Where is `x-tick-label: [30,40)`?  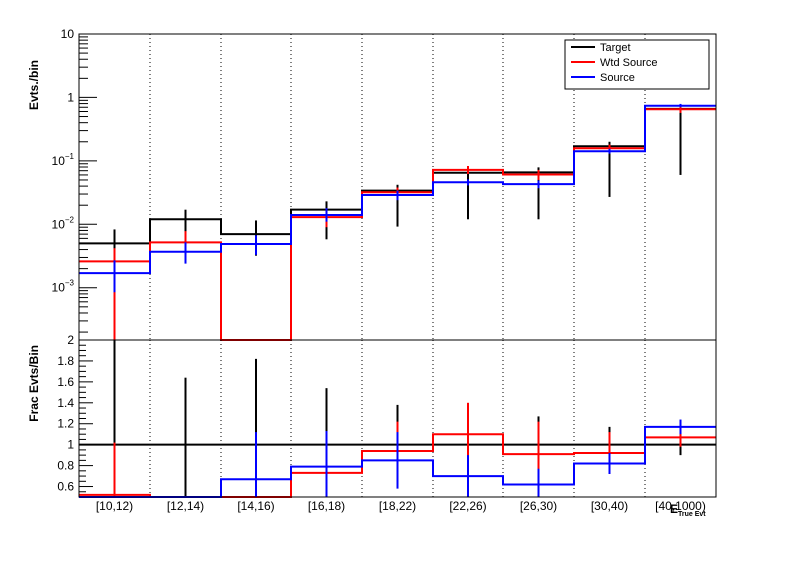 x-tick-label: [30,40) is located at coordinates (609, 506).